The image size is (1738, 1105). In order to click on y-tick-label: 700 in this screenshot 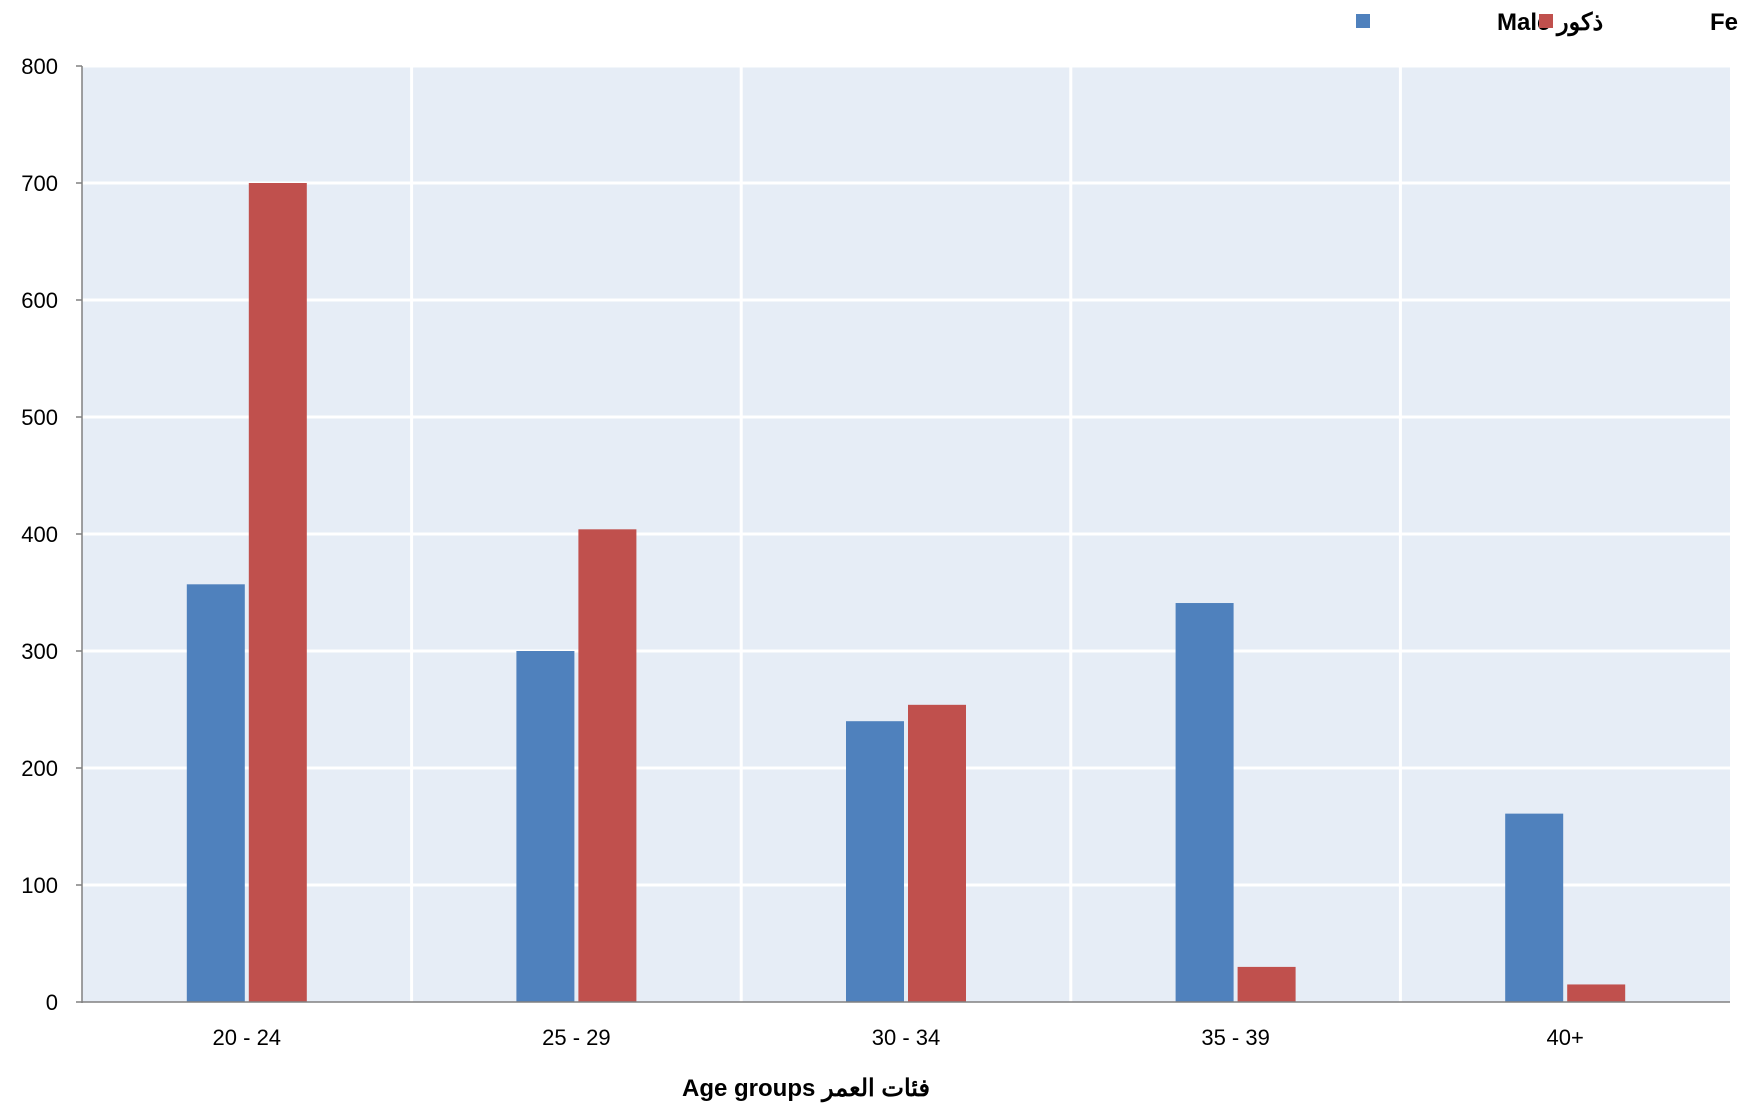, I will do `click(39, 183)`.